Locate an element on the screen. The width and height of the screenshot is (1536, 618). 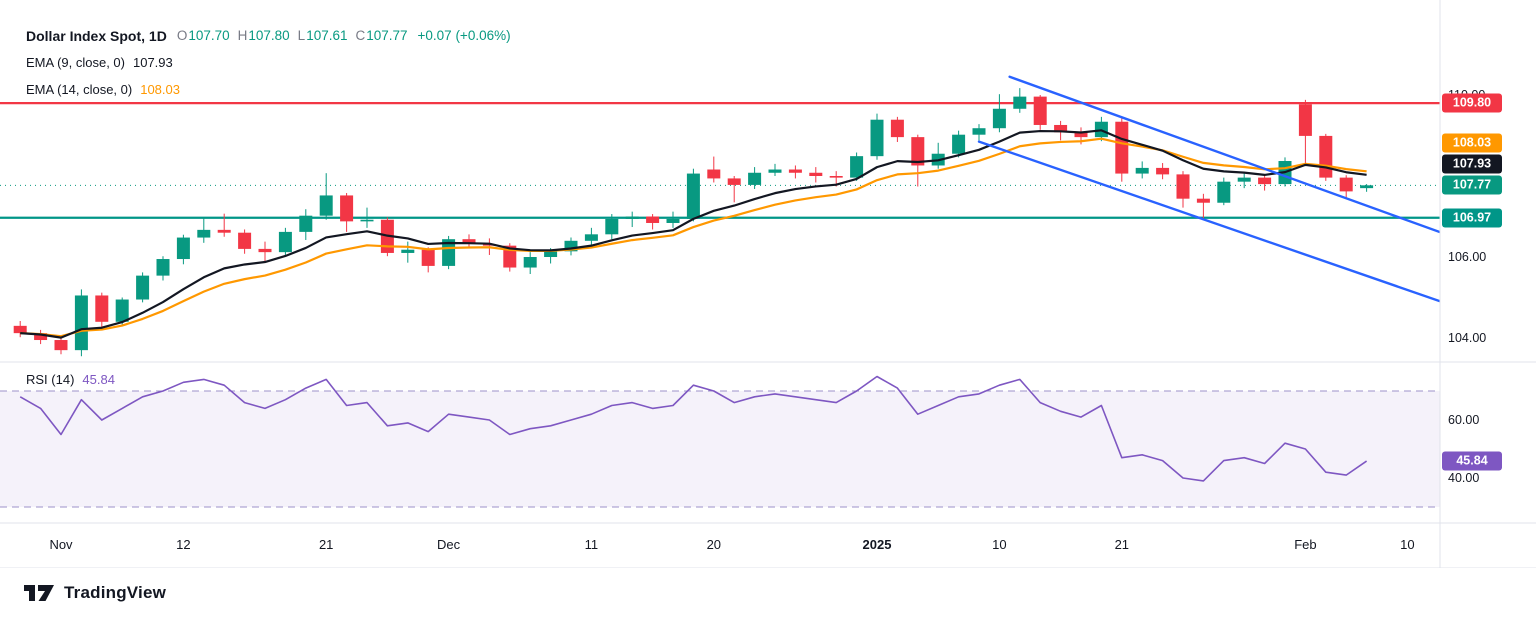
axis-label: 106.00 is located at coordinates (1467, 257).